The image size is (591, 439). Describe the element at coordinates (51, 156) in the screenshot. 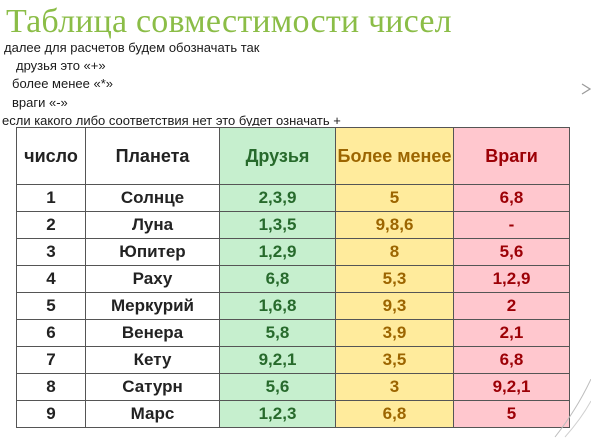

I see `header-number: число` at that location.